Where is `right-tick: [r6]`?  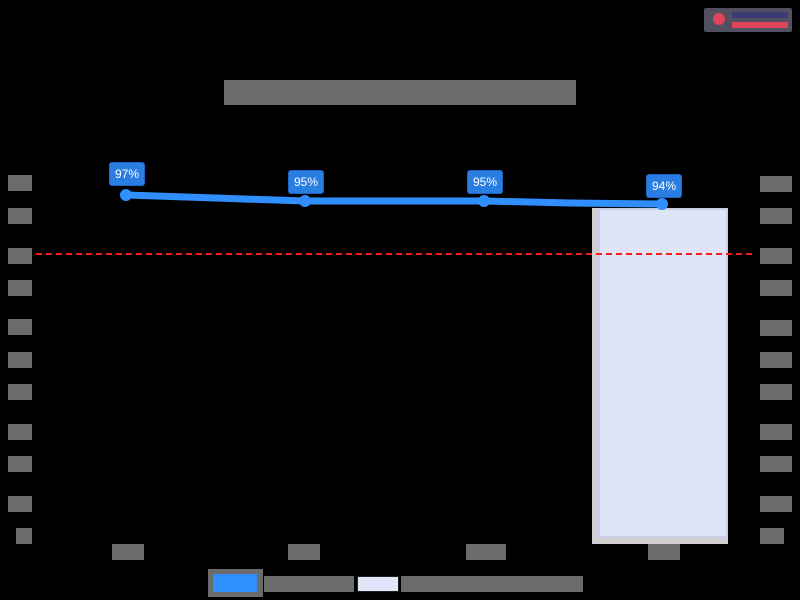
right-tick: [r6] is located at coordinates (776, 328).